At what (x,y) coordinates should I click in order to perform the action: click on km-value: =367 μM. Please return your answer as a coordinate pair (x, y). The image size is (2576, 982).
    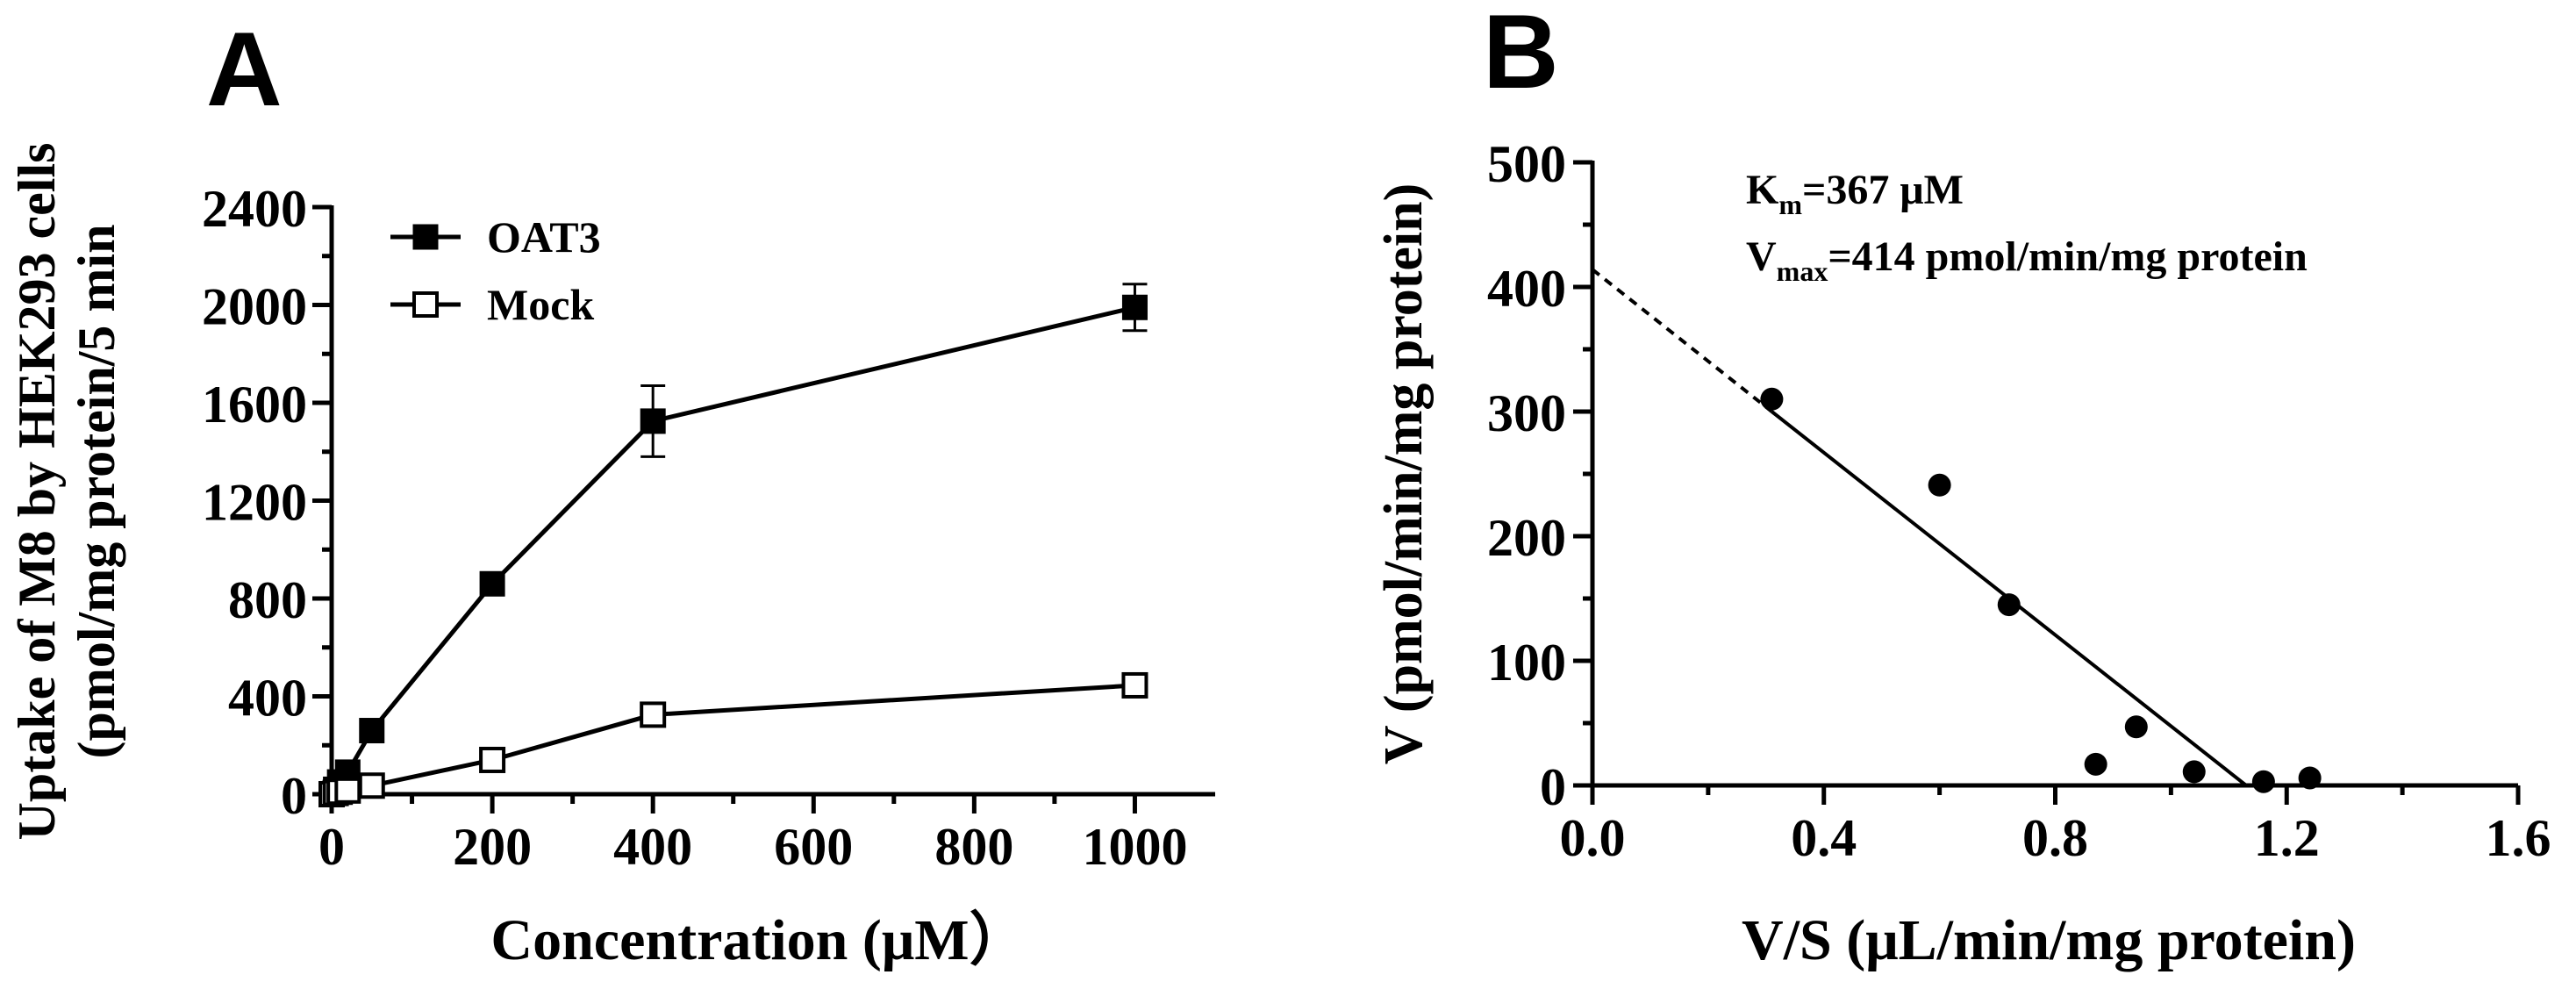
    Looking at the image, I should click on (1883, 190).